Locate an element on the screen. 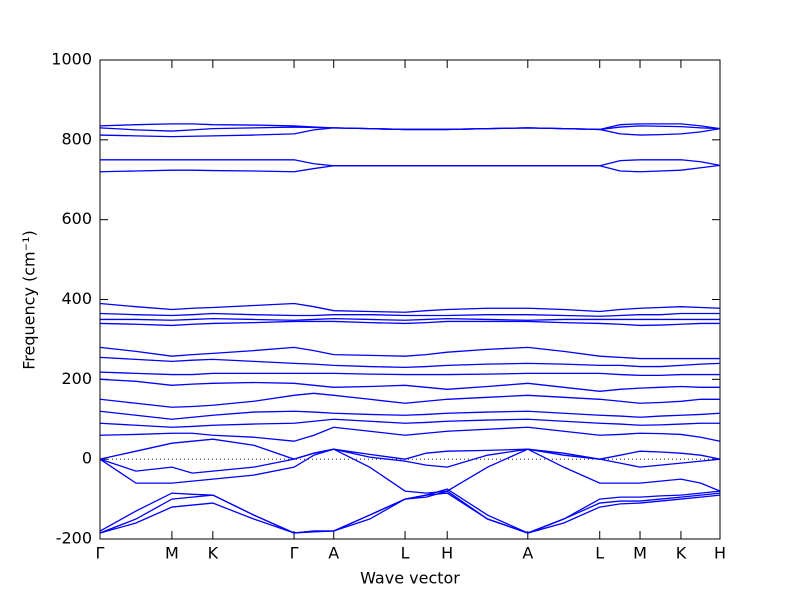 The height and width of the screenshot is (600, 800). y-tick-label: 400 is located at coordinates (76, 298).